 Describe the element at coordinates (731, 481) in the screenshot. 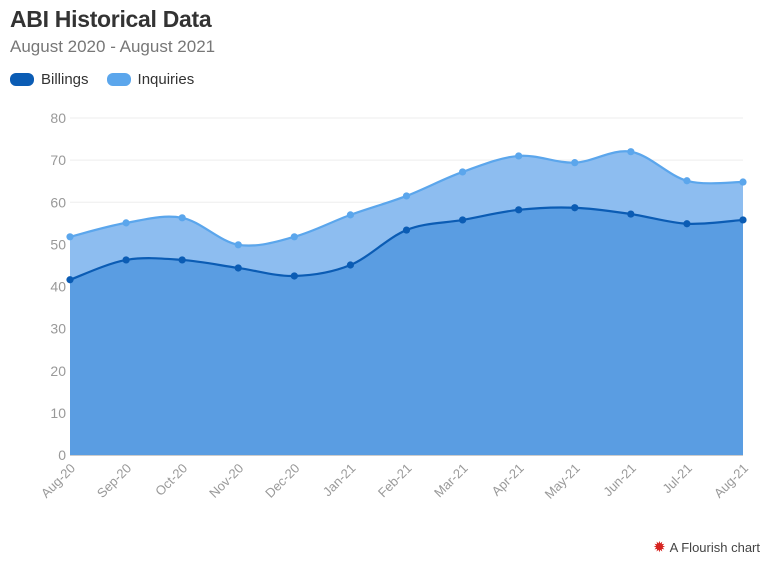

I see `x-tick-label: Aug-21` at that location.